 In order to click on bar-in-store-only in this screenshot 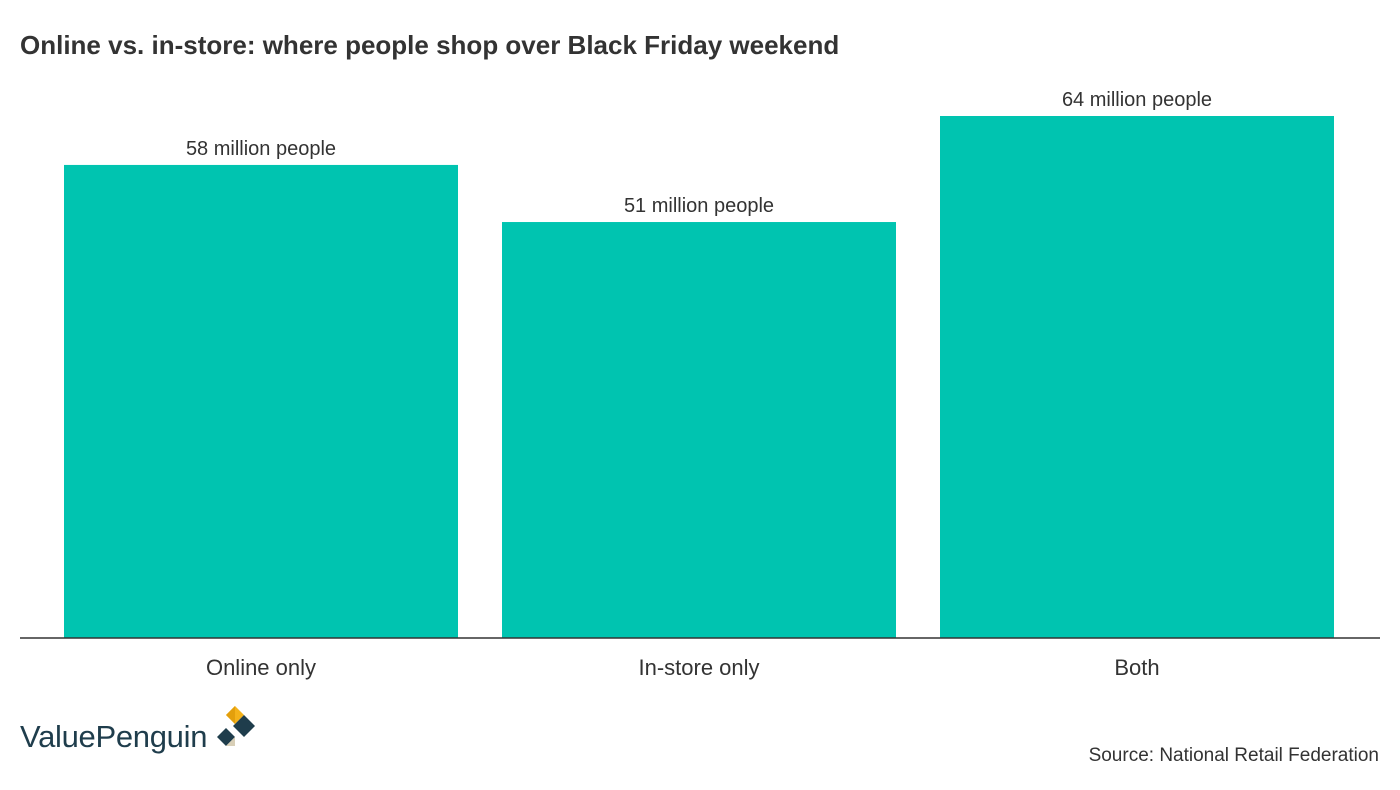, I will do `click(699, 430)`.